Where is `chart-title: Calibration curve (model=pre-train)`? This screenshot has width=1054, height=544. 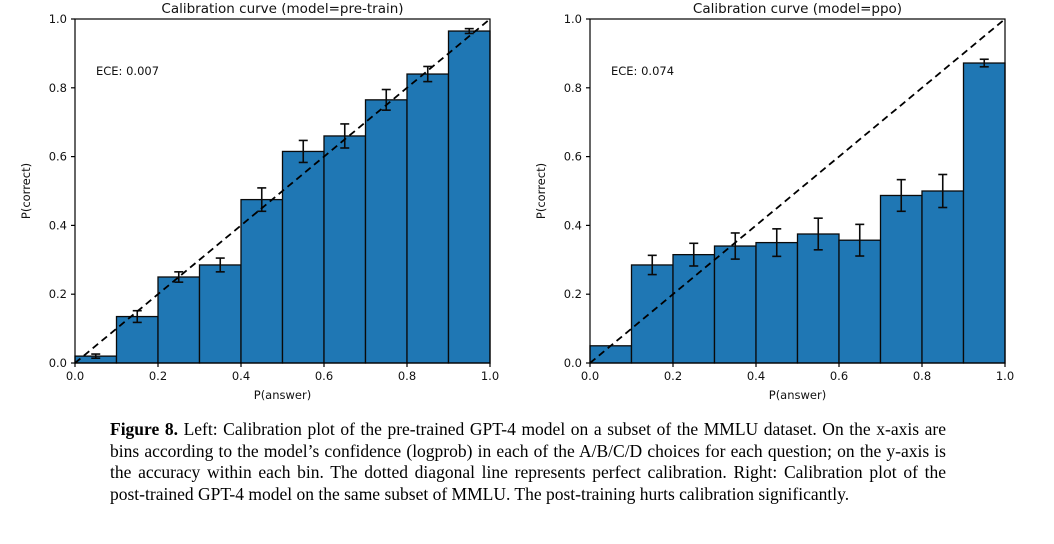 chart-title: Calibration curve (model=pre-train) is located at coordinates (282, 9).